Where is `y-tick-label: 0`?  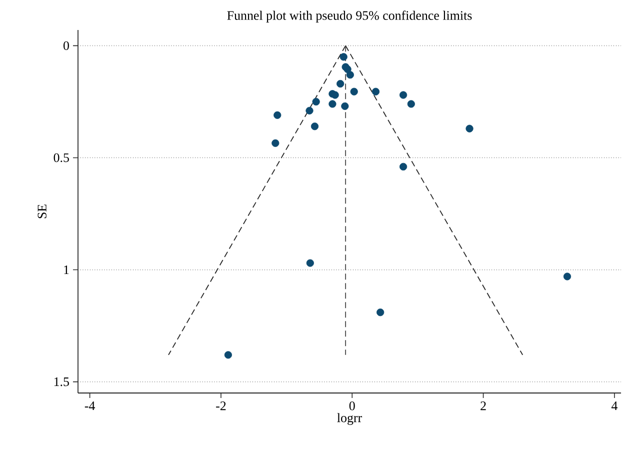
y-tick-label: 0 is located at coordinates (66, 45).